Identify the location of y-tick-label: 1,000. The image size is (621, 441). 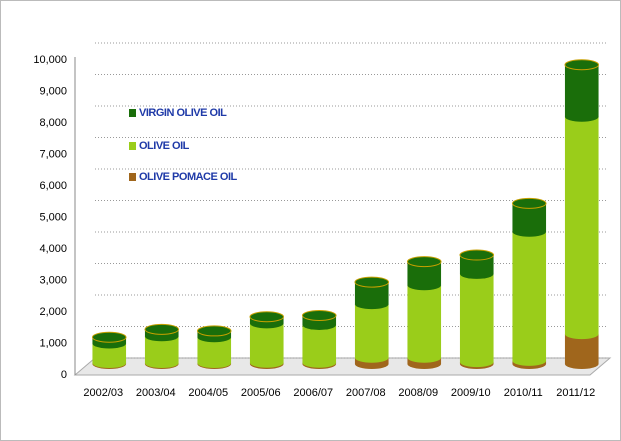
(53, 343).